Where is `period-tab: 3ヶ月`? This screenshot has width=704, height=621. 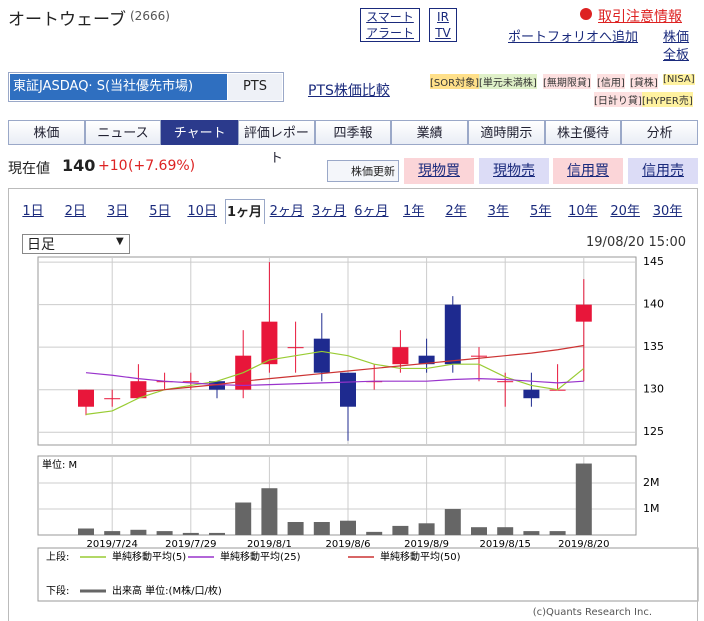
period-tab: 3ヶ月 is located at coordinates (329, 211).